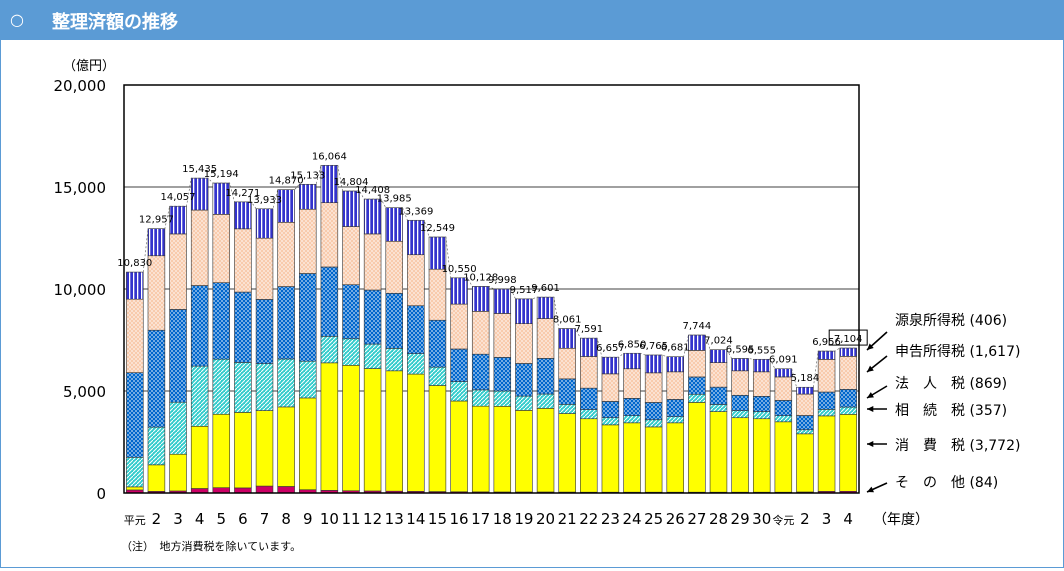  I want to click on x-tick-label: 24, so click(631, 519).